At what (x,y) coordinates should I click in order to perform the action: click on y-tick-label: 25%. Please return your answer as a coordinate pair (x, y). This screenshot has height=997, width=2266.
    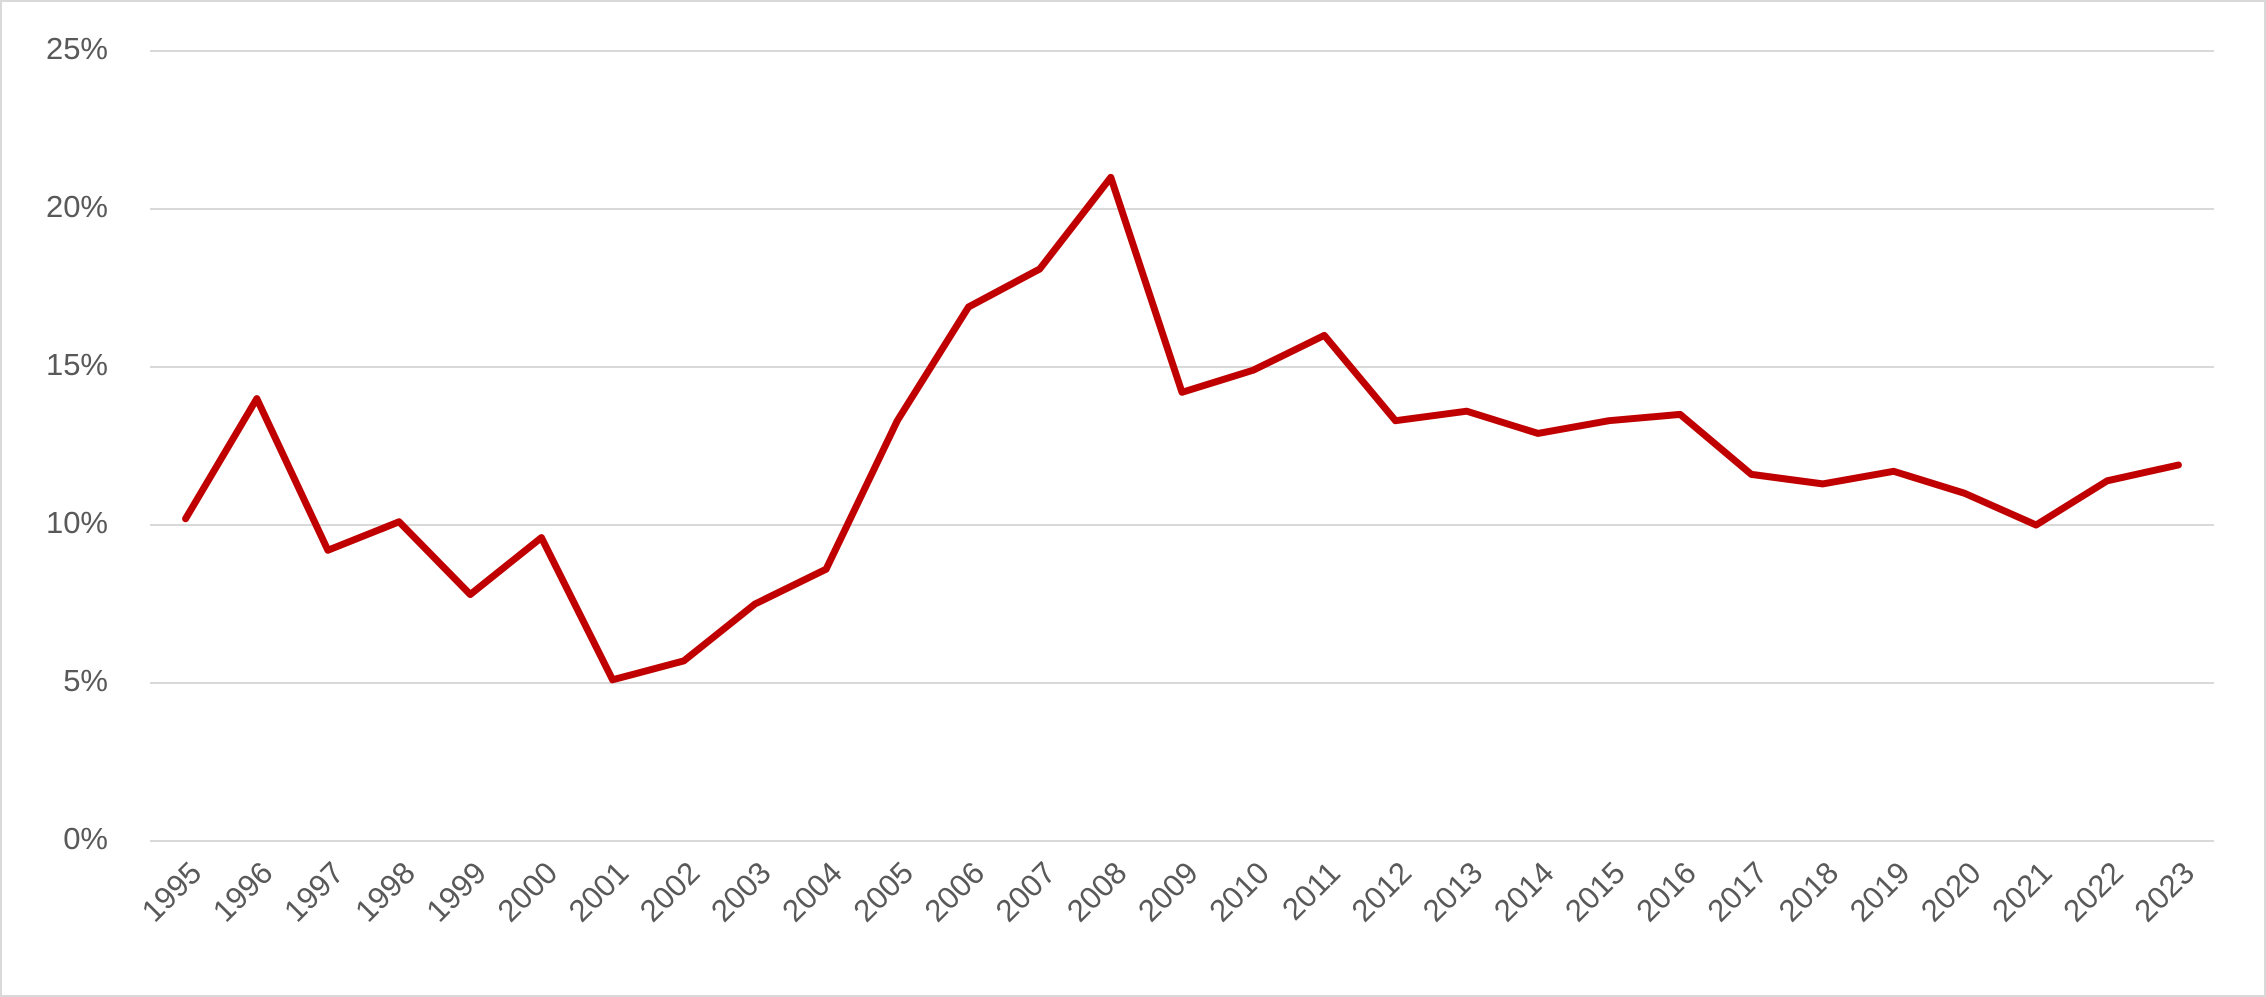
    Looking at the image, I should click on (77, 48).